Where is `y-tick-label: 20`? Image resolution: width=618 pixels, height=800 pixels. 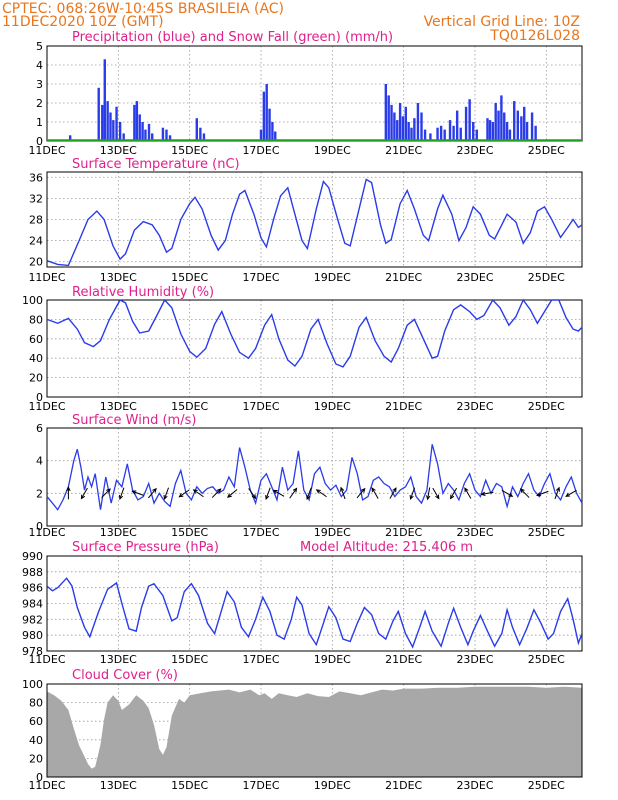
y-tick-label: 20 is located at coordinates (36, 262).